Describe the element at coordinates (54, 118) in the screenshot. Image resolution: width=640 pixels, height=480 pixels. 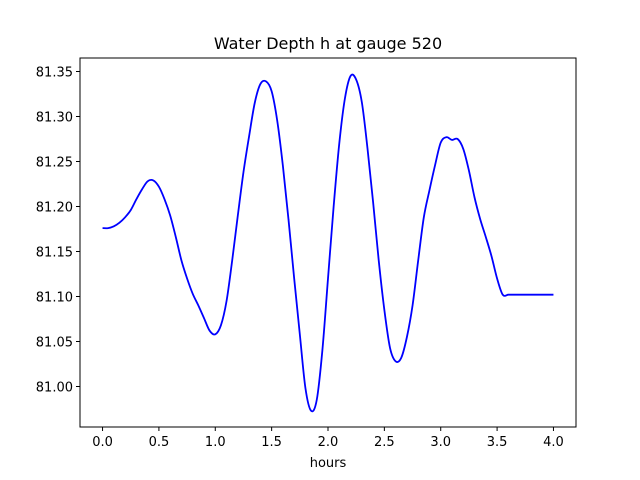
I see `y-tick-label: 81.30` at that location.